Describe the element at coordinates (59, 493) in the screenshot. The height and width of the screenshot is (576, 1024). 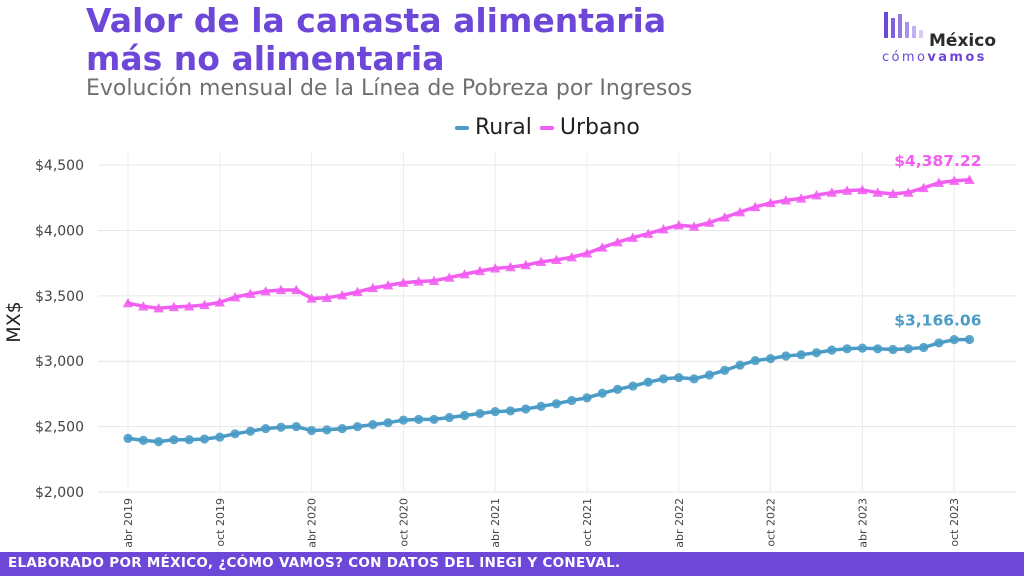
I see `y-tick-label: $2,000` at that location.